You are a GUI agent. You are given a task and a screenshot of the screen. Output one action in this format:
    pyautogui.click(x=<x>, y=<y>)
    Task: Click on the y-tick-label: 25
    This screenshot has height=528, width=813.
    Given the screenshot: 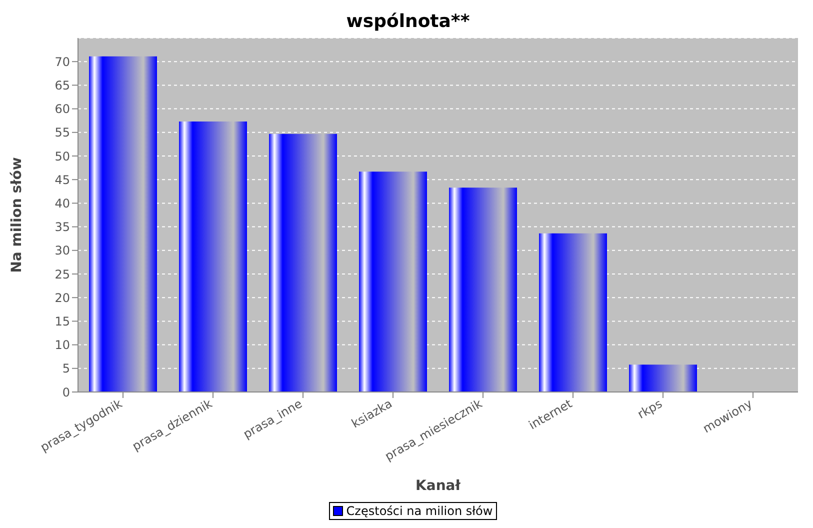 What is the action you would take?
    pyautogui.click(x=62, y=274)
    